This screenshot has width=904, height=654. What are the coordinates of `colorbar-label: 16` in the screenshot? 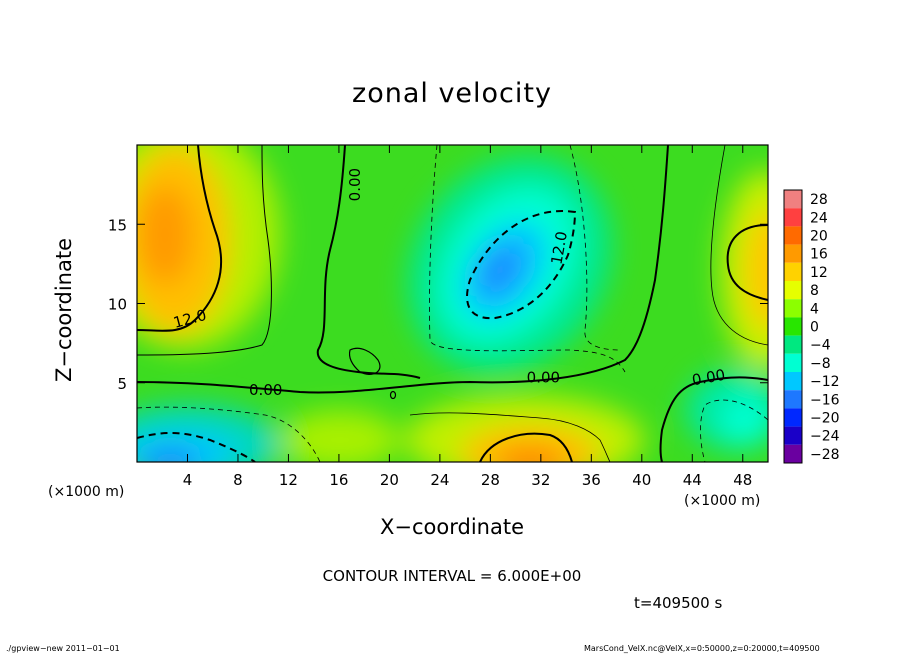 It's located at (819, 255).